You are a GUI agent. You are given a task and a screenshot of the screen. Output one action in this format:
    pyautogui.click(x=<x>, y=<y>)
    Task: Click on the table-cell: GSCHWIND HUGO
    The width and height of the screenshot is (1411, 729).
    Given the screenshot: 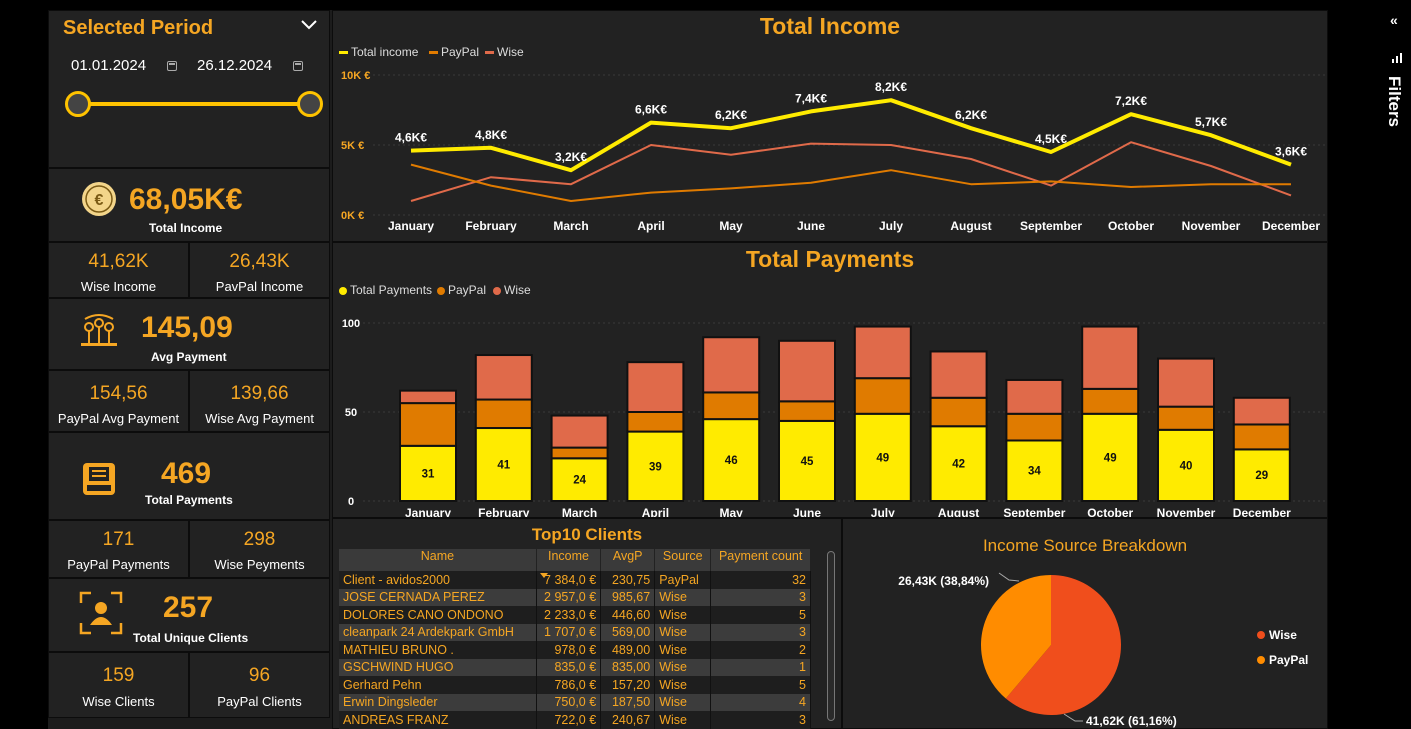 What is the action you would take?
    pyautogui.click(x=438, y=667)
    